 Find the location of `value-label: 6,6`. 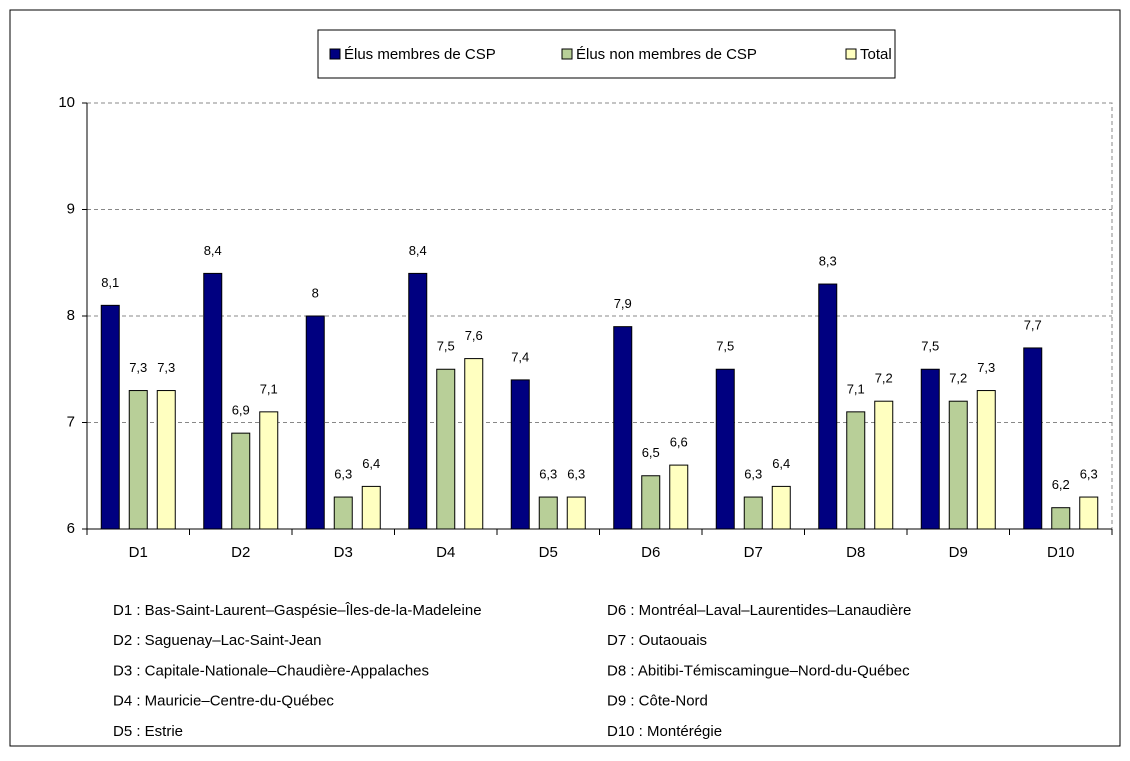

value-label: 6,6 is located at coordinates (679, 442).